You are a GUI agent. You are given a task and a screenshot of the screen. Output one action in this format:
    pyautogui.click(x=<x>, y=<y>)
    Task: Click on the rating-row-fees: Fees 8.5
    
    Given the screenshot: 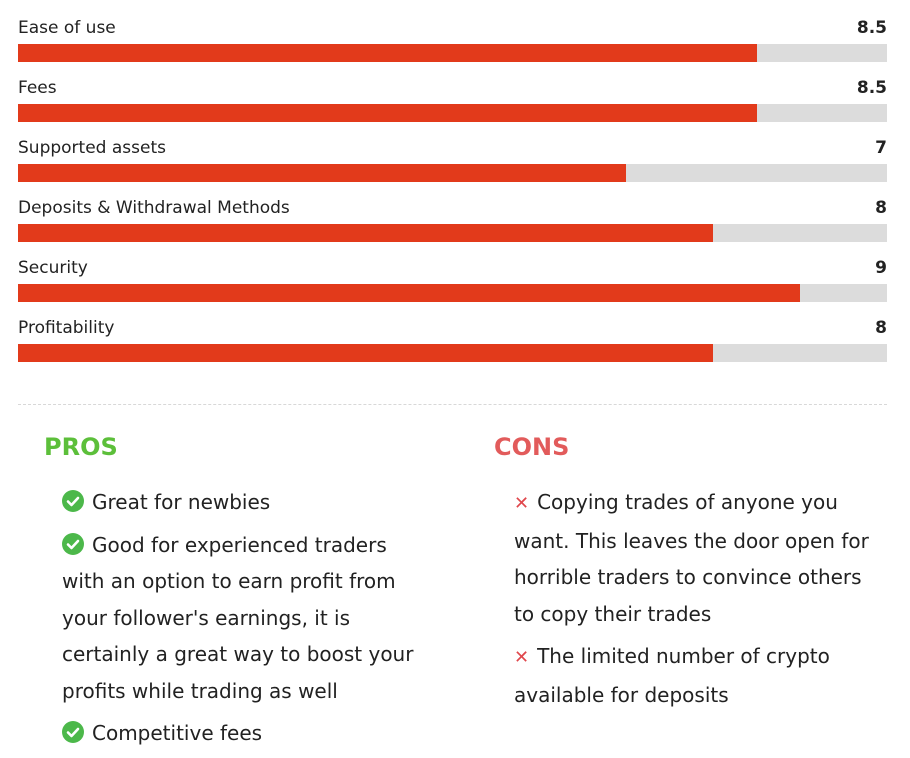 What is the action you would take?
    pyautogui.click(x=452, y=106)
    